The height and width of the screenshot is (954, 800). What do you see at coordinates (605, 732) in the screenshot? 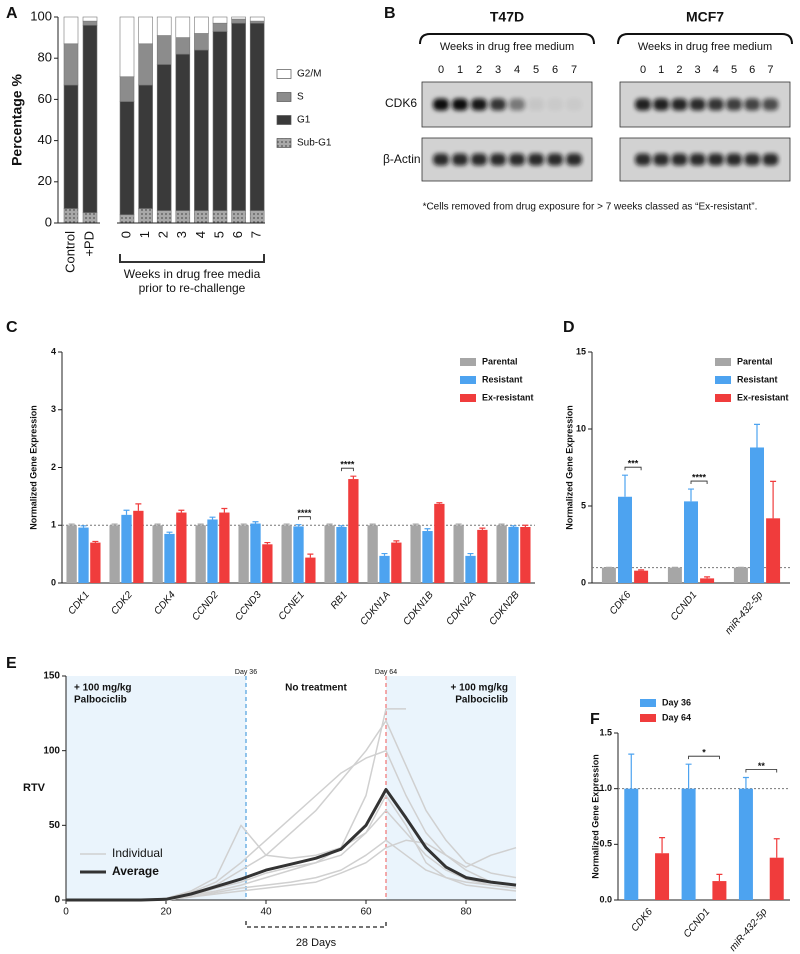
I see `y-tick-label: 1.5` at bounding box center [605, 732].